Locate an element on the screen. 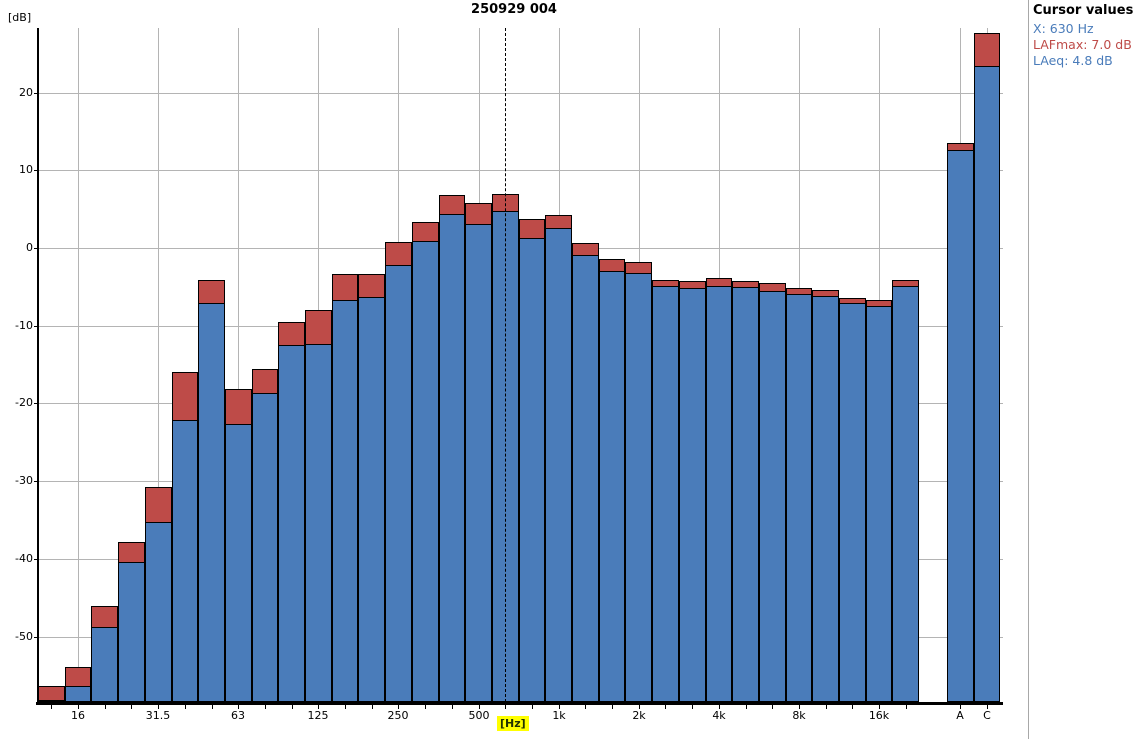  frequency-bar-16k is located at coordinates (879, 365).